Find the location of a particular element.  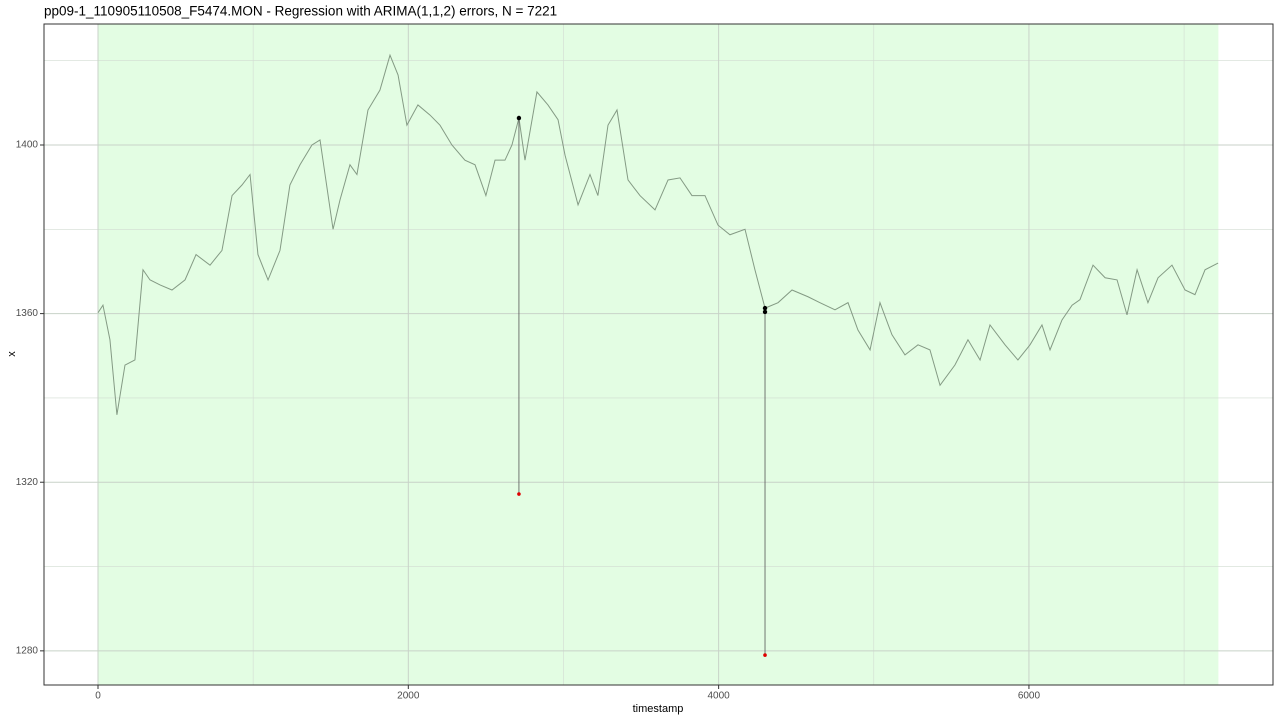

y-tick-label: 1280 is located at coordinates (27, 650).